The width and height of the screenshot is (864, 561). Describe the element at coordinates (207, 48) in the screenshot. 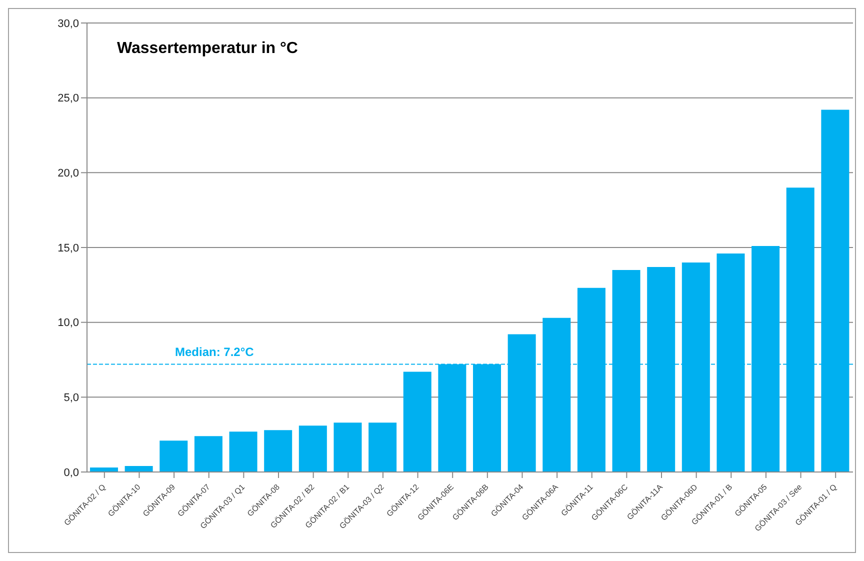

I see `text: Wassertemperatur in °C` at that location.